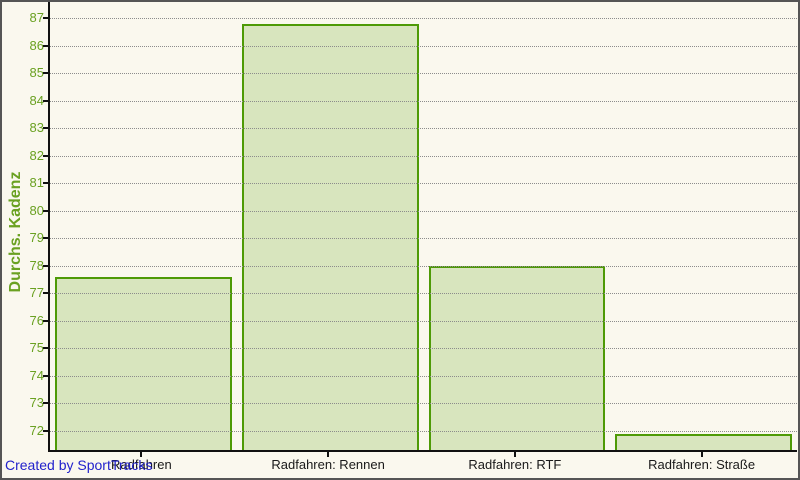  What do you see at coordinates (15, 232) in the screenshot?
I see `y-axis-title: Durchs. Kadenz` at bounding box center [15, 232].